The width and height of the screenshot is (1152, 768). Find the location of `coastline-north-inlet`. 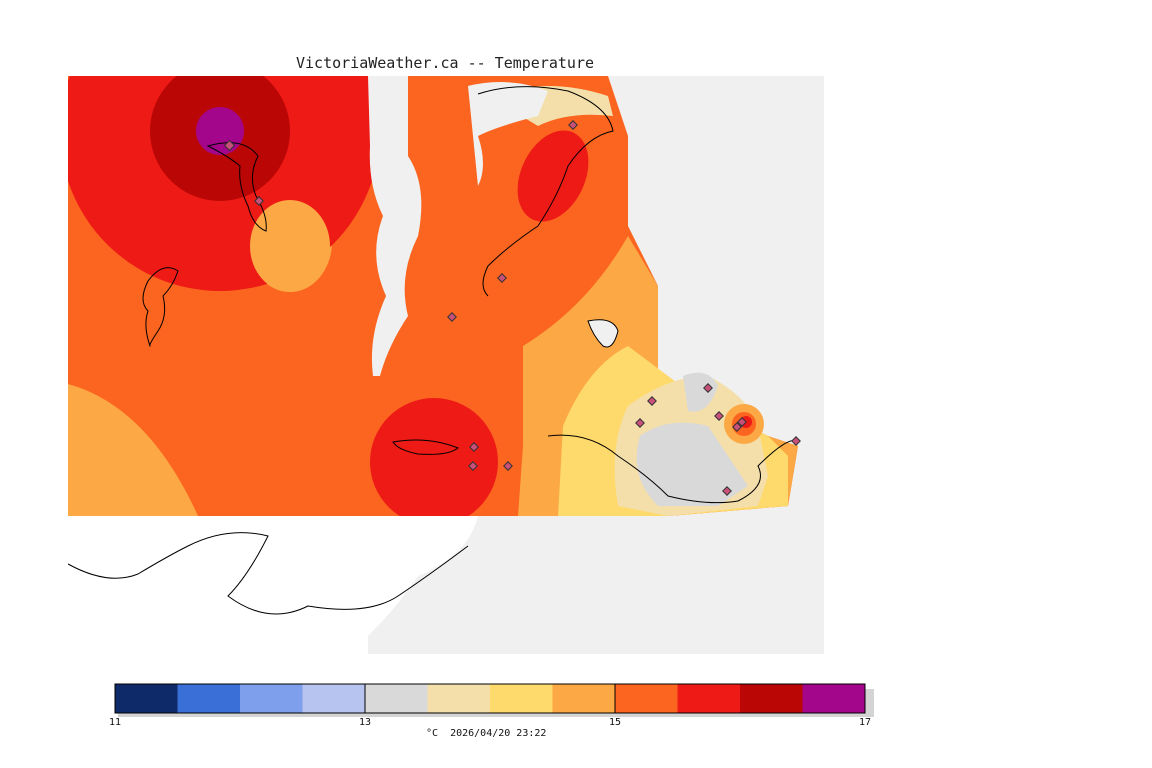

coastline-north-inlet is located at coordinates (545, 191).